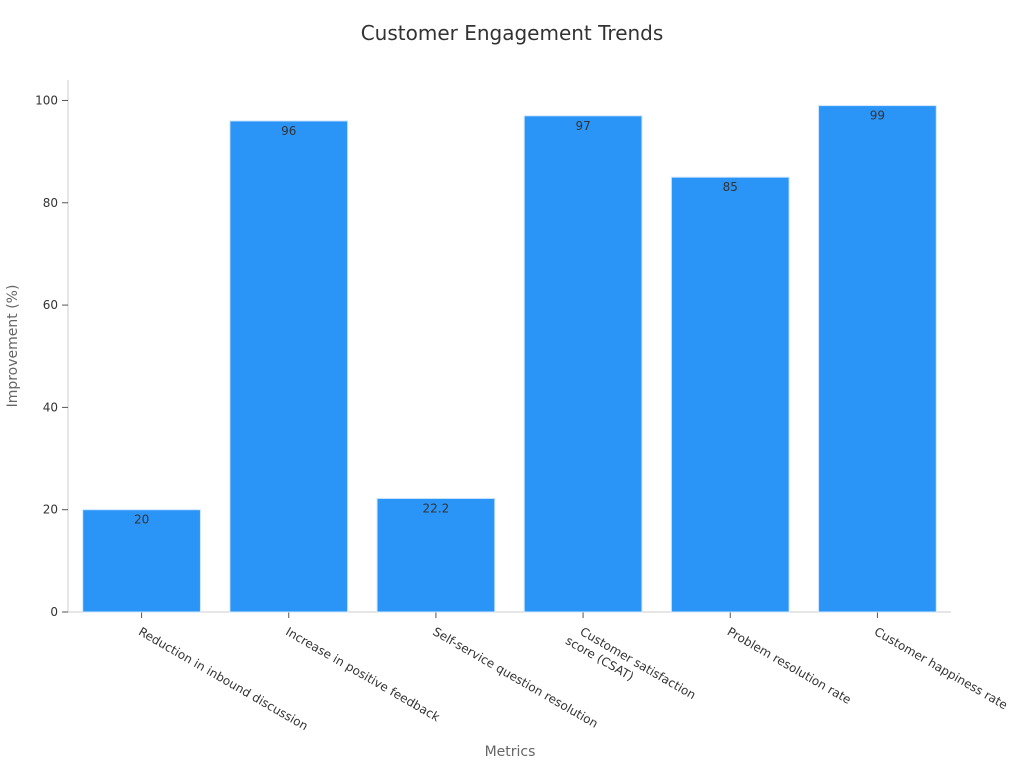 This screenshot has height=772, width=1024. I want to click on x-tick-label: Increase in positive feedback, so click(362, 674).